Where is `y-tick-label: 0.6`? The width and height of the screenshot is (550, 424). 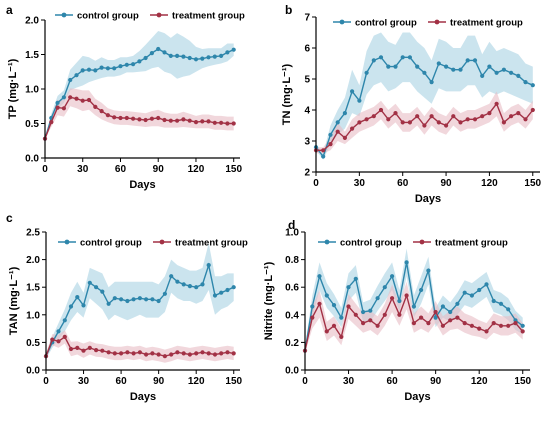
y-tick-label: 0.6 is located at coordinates (292, 288).